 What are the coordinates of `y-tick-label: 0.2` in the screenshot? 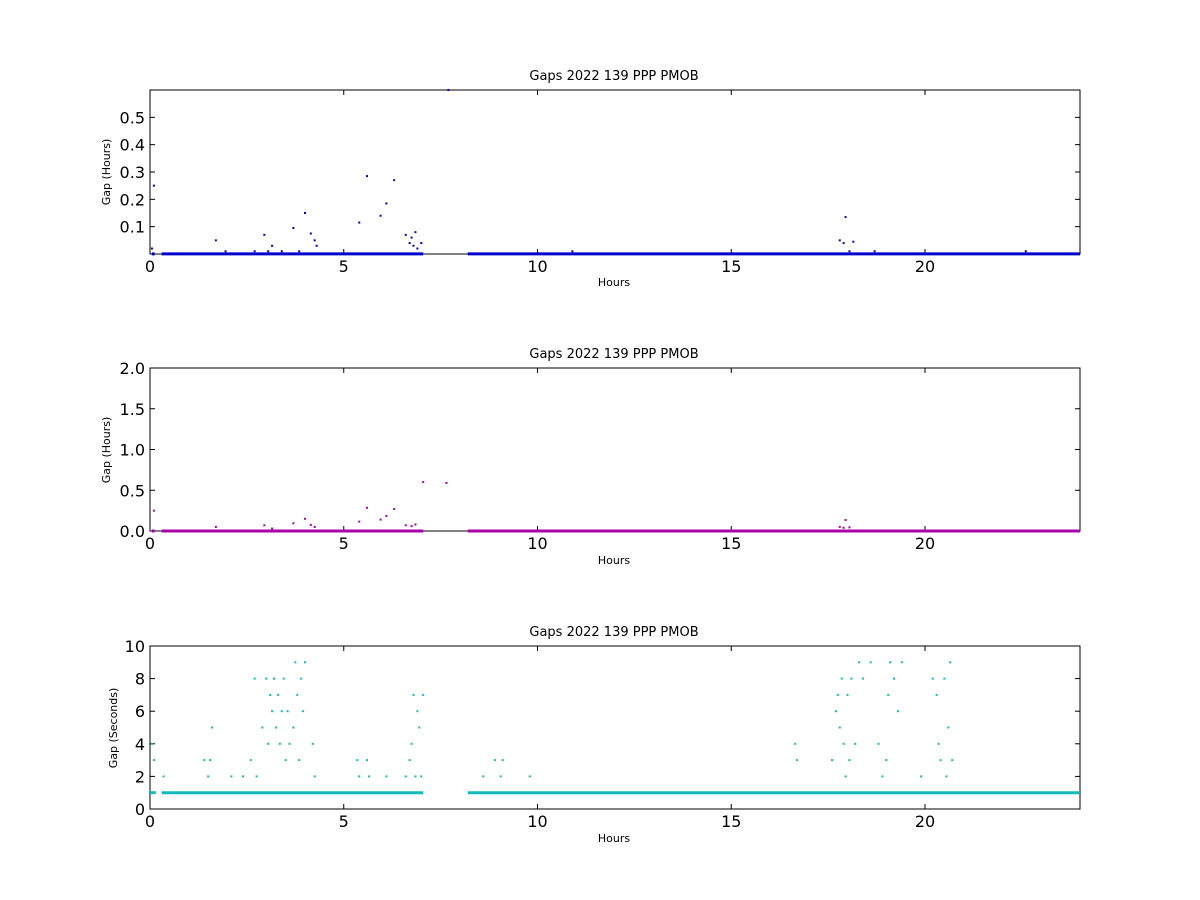 It's located at (132, 199).